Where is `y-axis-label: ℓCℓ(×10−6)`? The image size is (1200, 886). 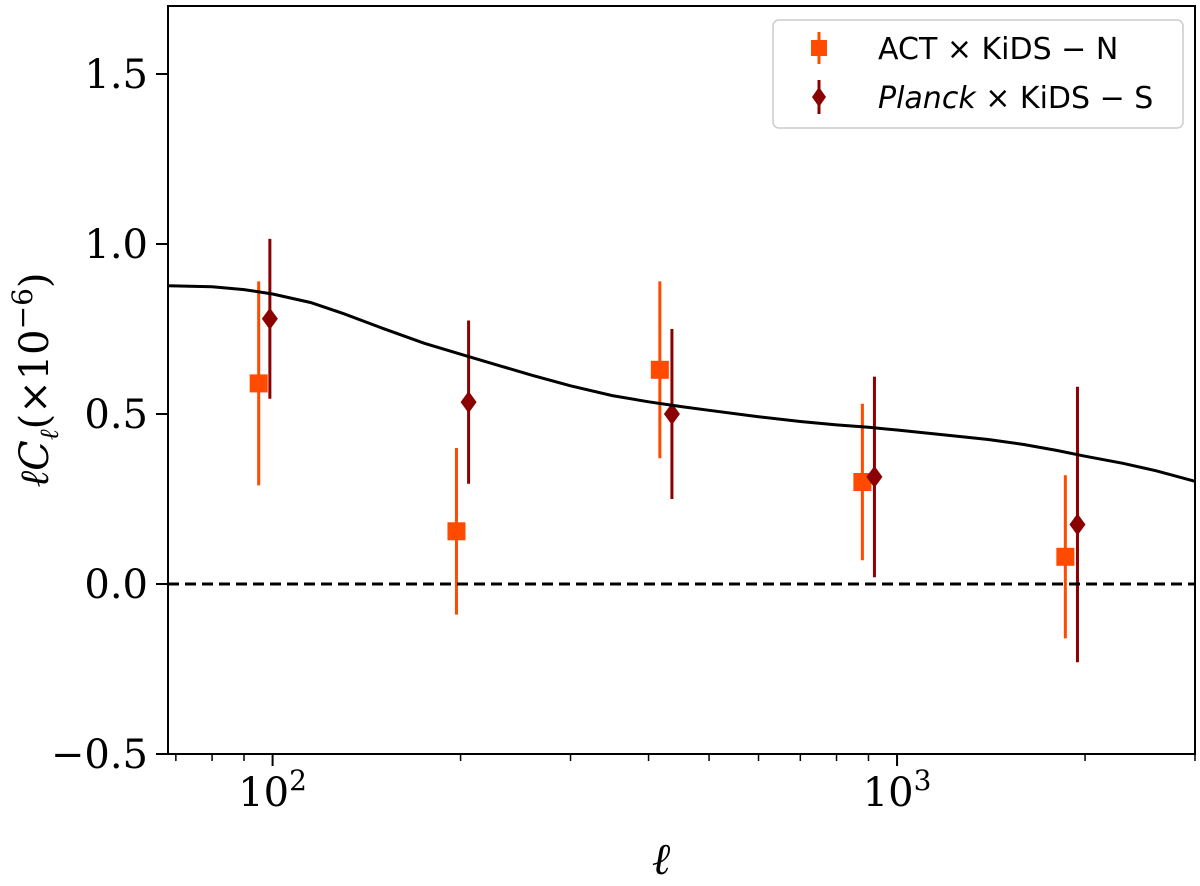 y-axis-label: ℓCℓ(×10−6) is located at coordinates (35, 379).